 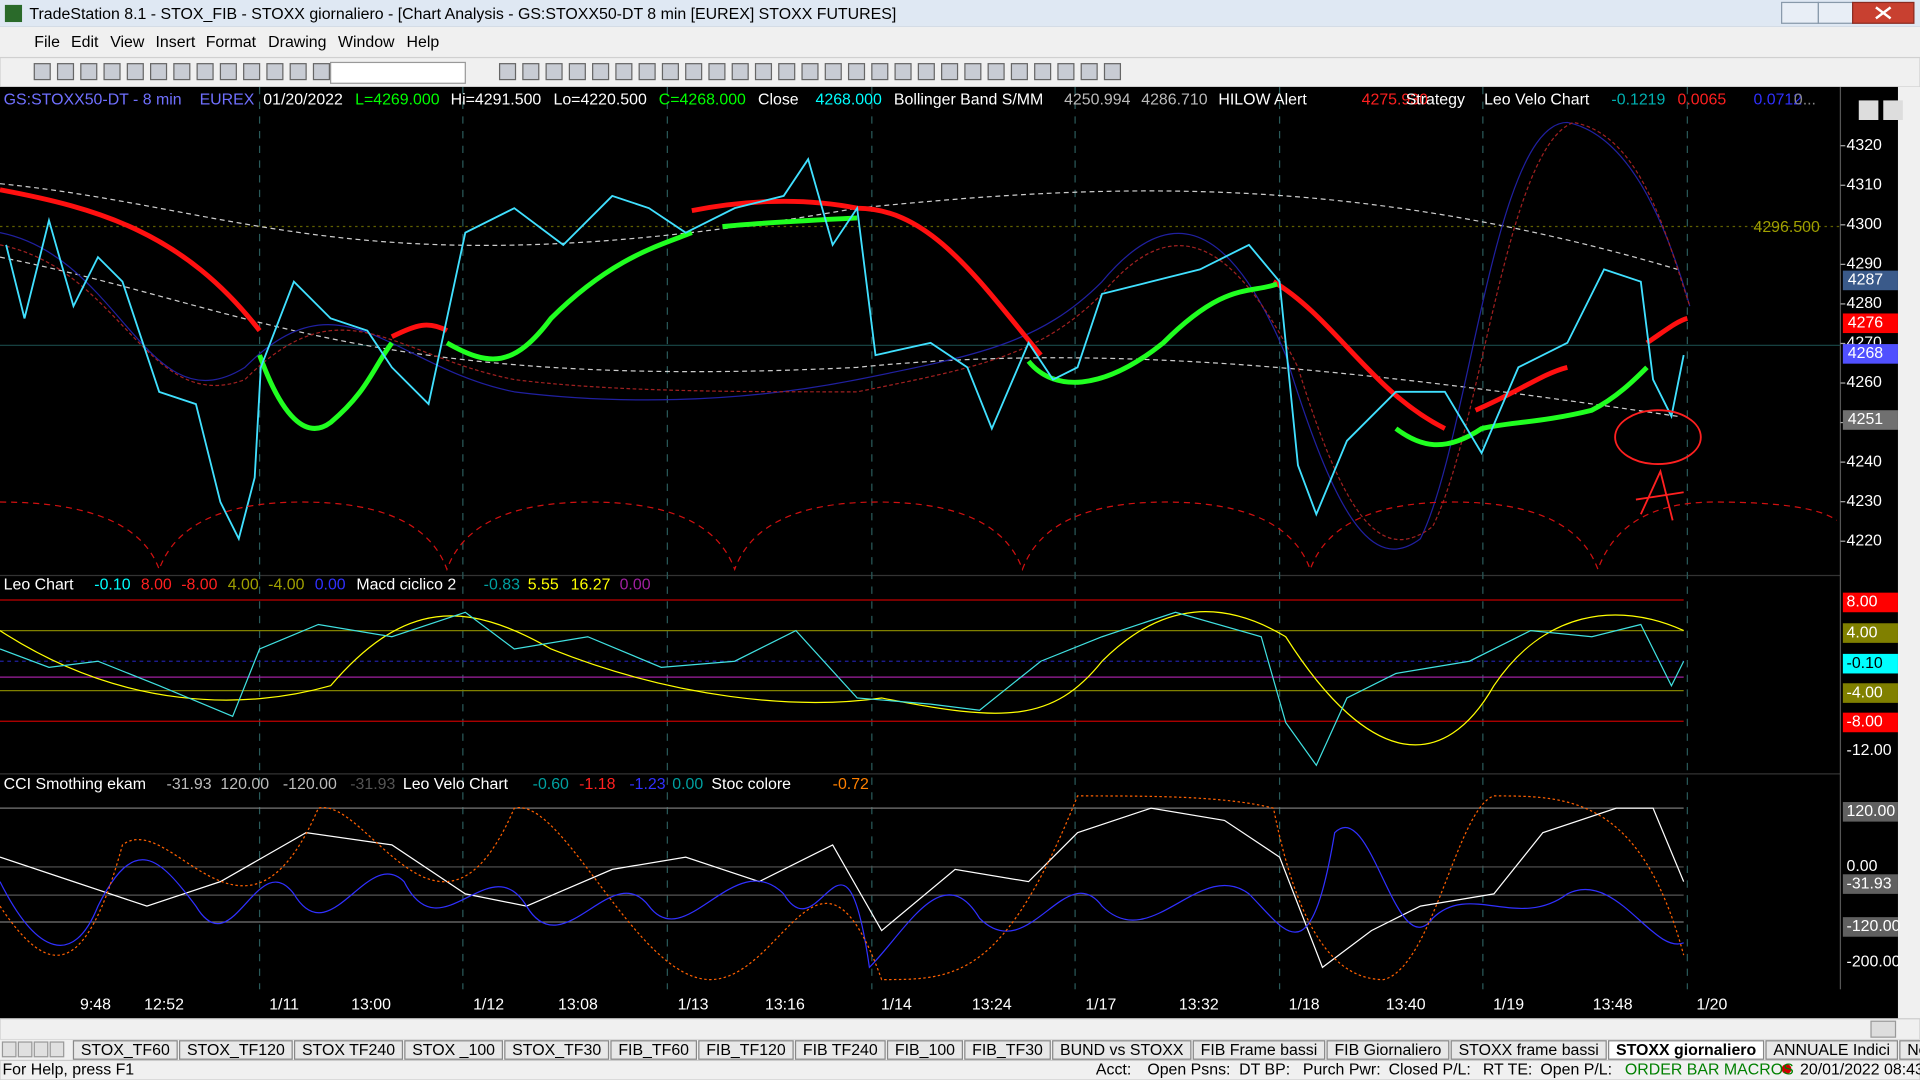 I want to click on tab: FIB_100, so click(x=924, y=1050).